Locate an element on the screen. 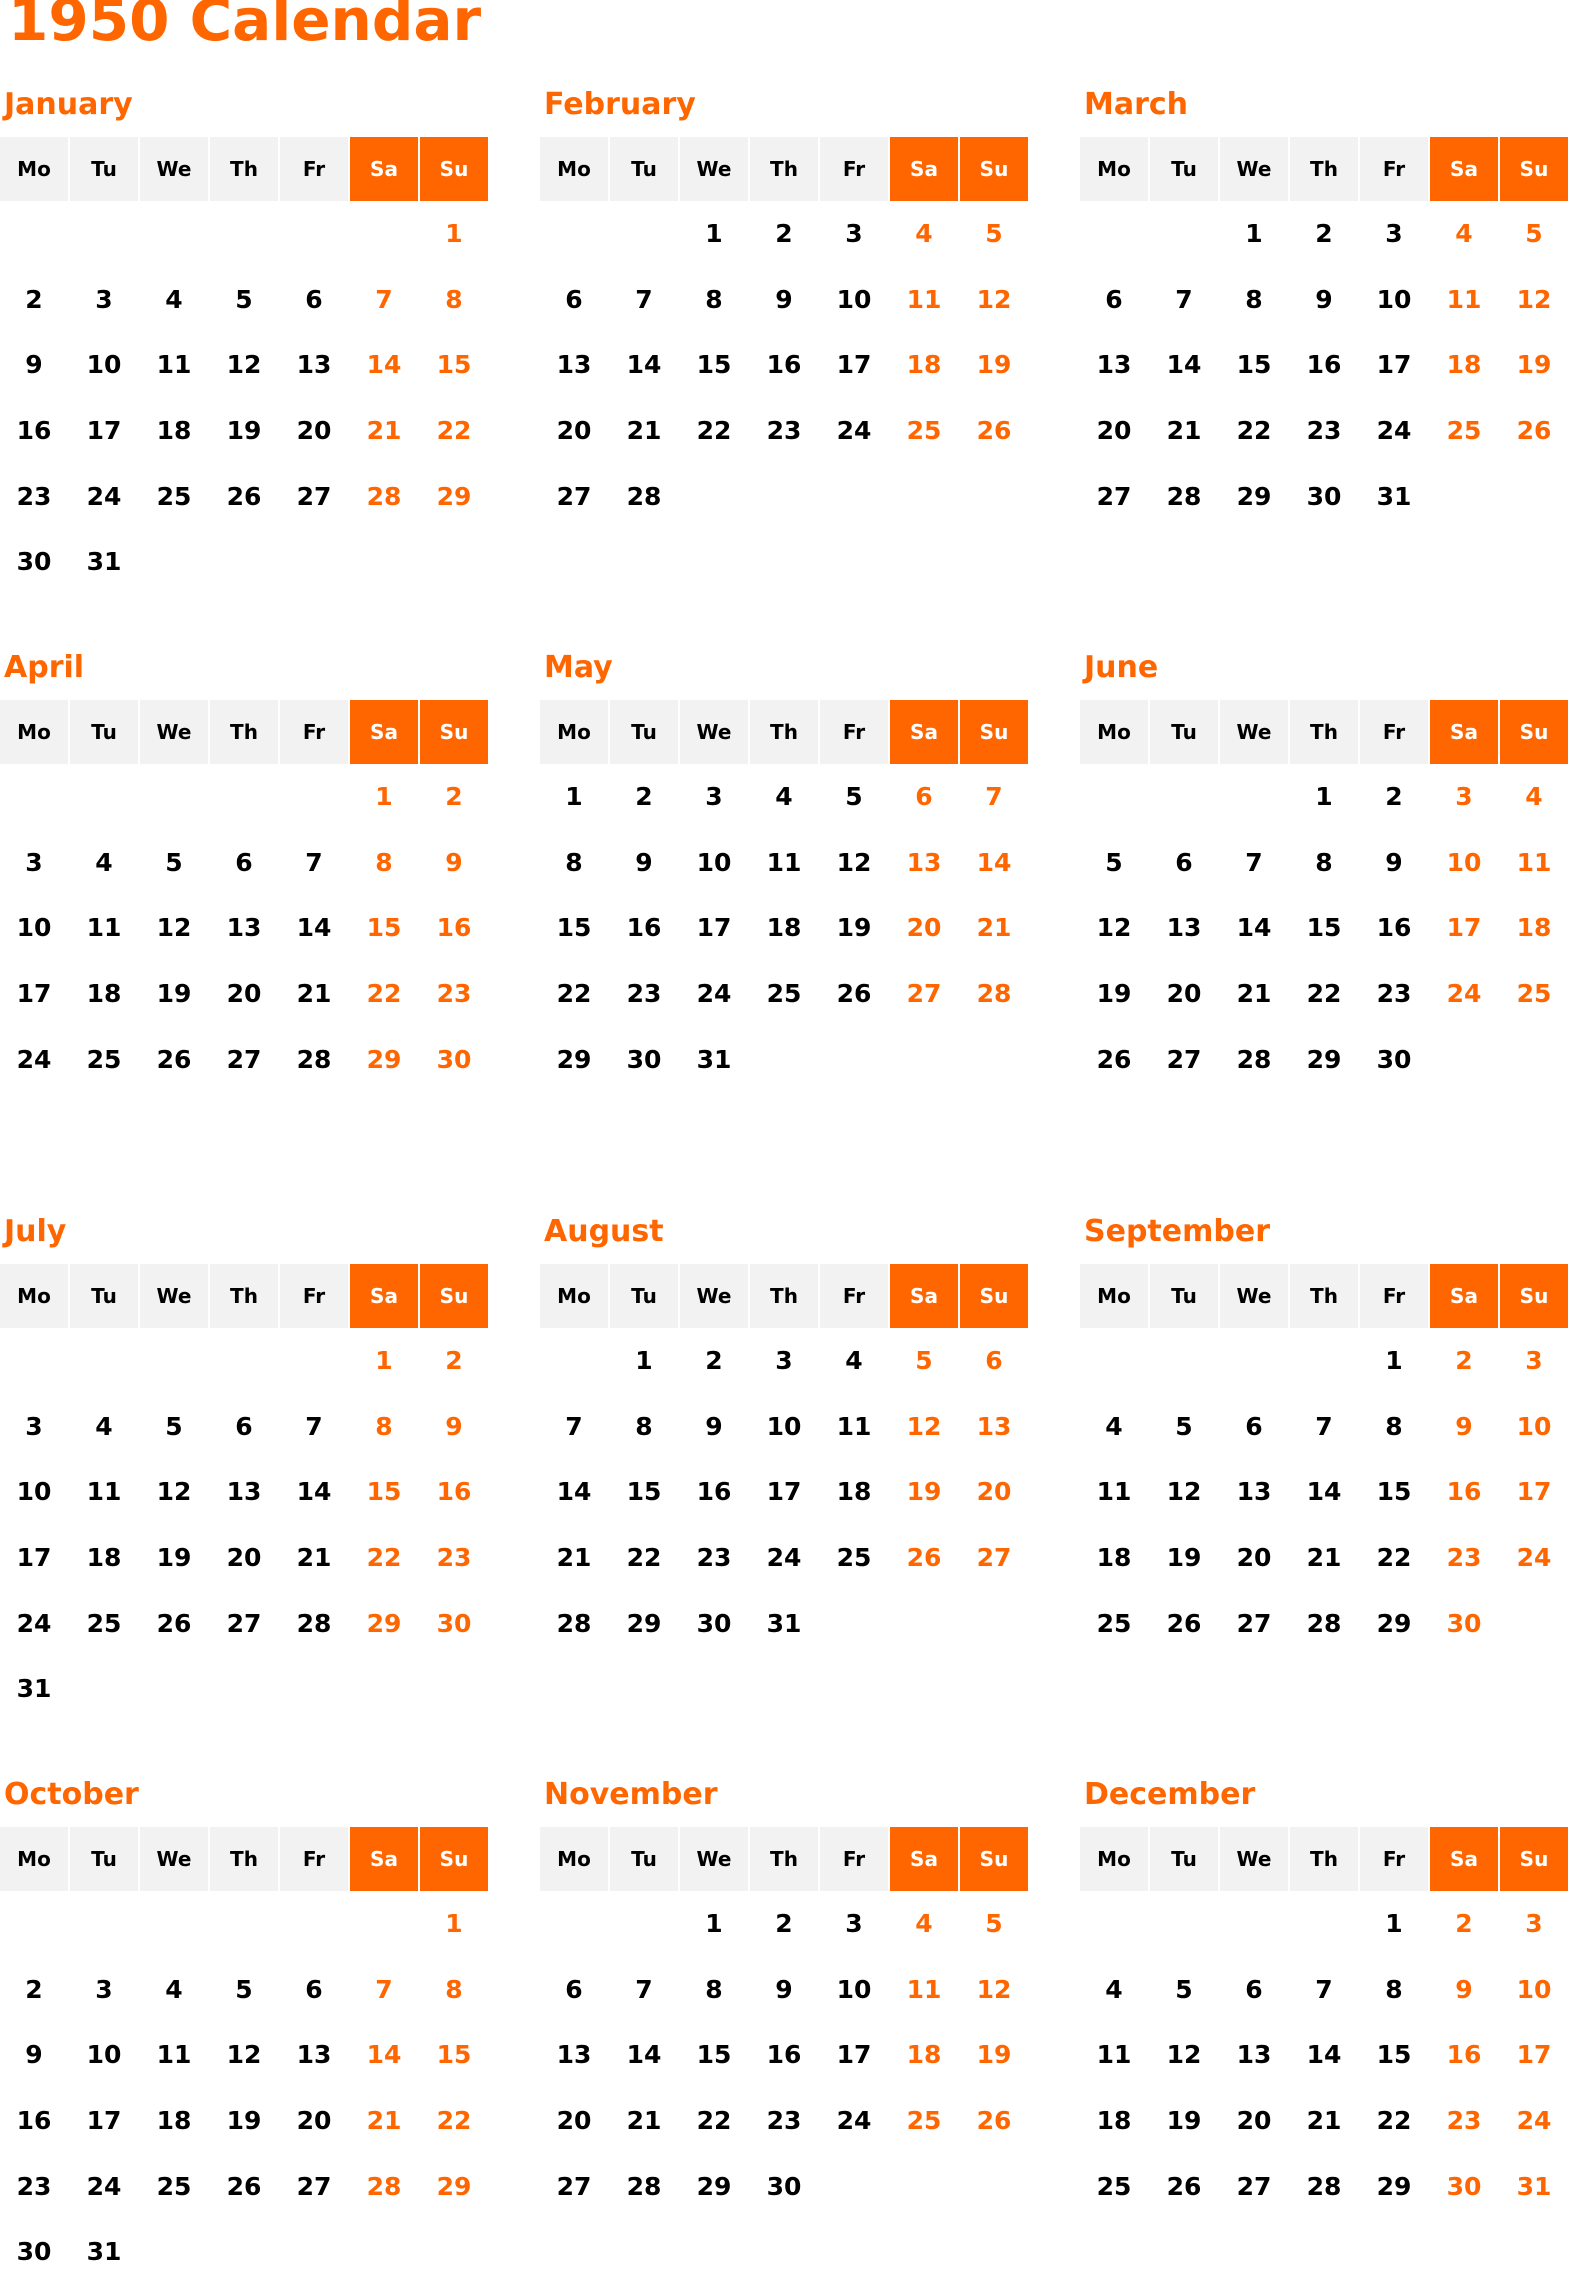 This screenshot has width=1587, height=2285. day-cell: 20 is located at coordinates (244, 994).